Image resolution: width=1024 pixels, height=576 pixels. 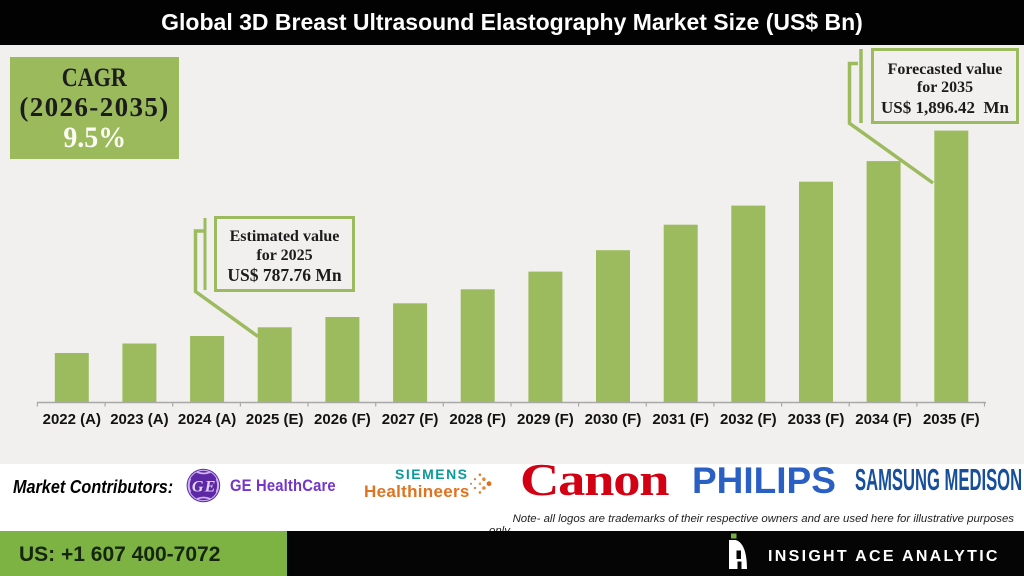 What do you see at coordinates (204, 487) in the screenshot?
I see `svg-text: G E` at bounding box center [204, 487].